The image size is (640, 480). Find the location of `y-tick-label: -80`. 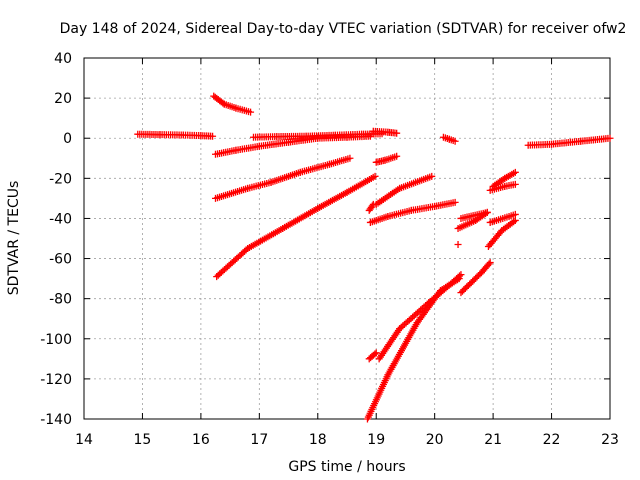

y-tick-label: -80 is located at coordinates (60, 300).